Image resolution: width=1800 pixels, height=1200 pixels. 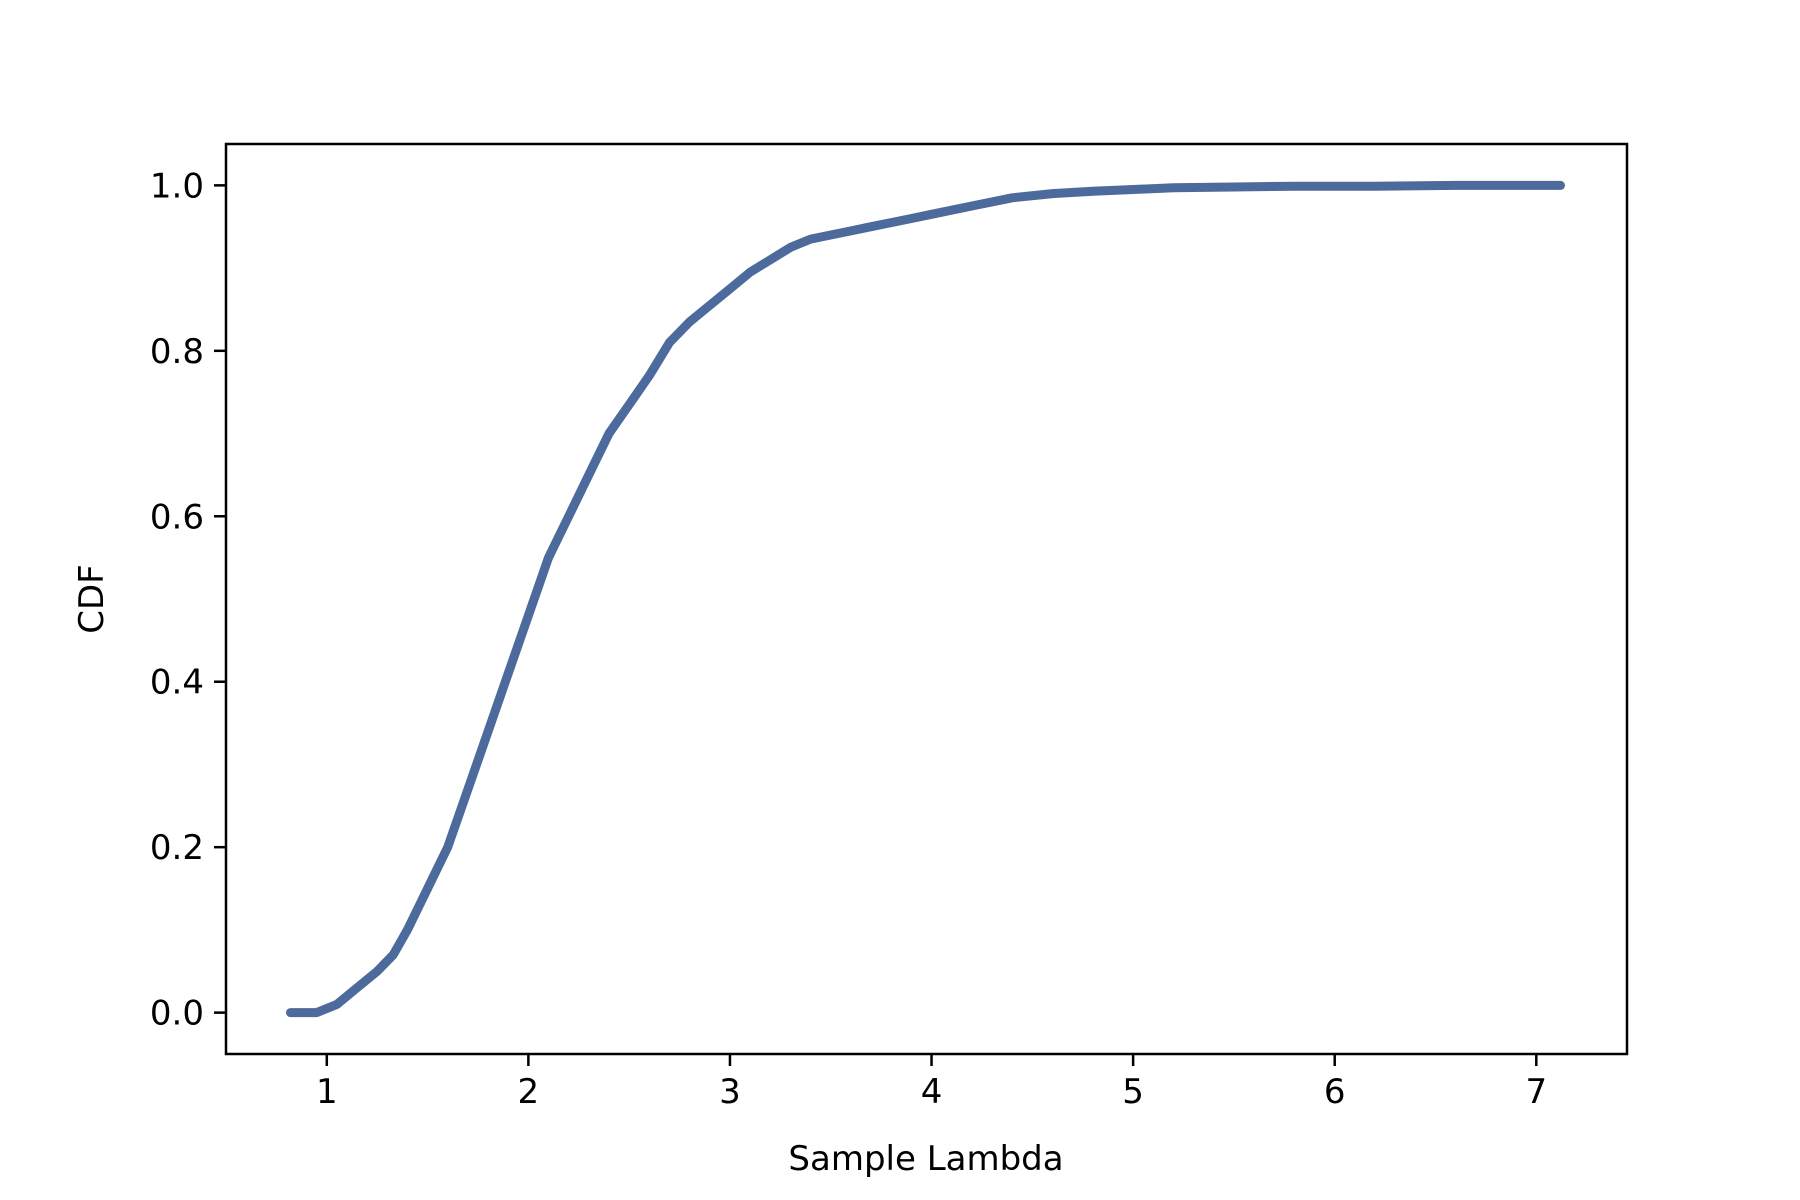 I want to click on x-tick-label: 6, so click(x=1335, y=1092).